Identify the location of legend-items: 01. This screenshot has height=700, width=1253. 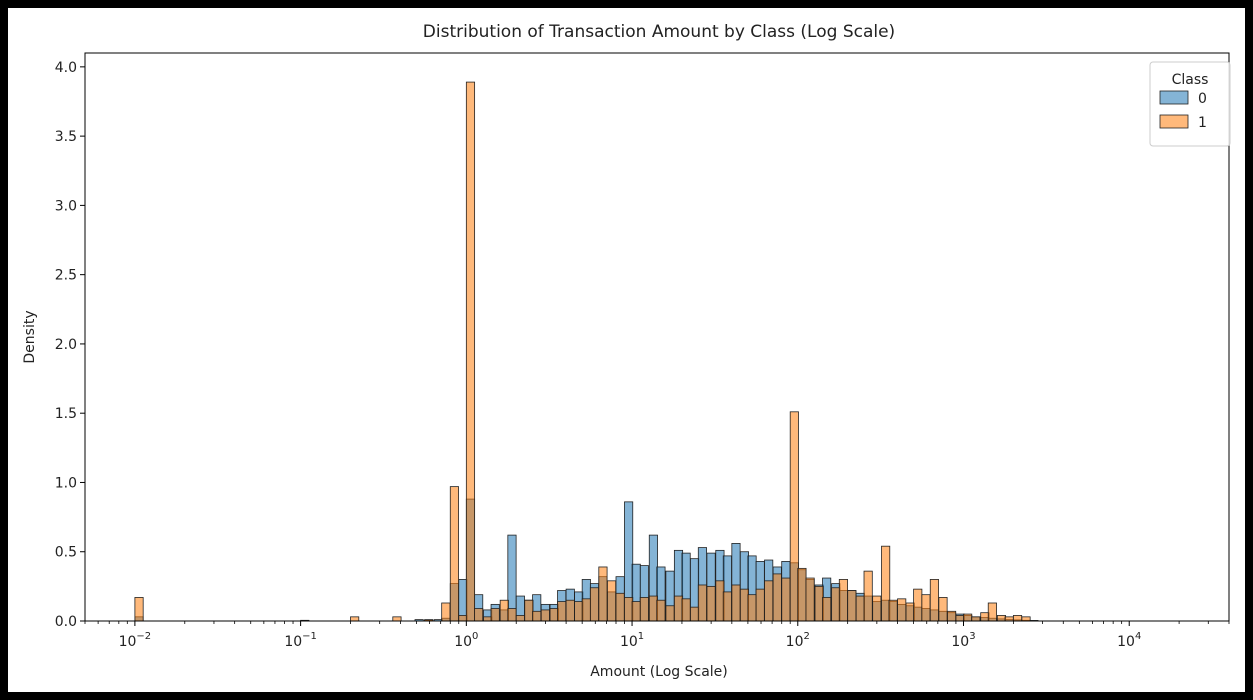
(1183, 110).